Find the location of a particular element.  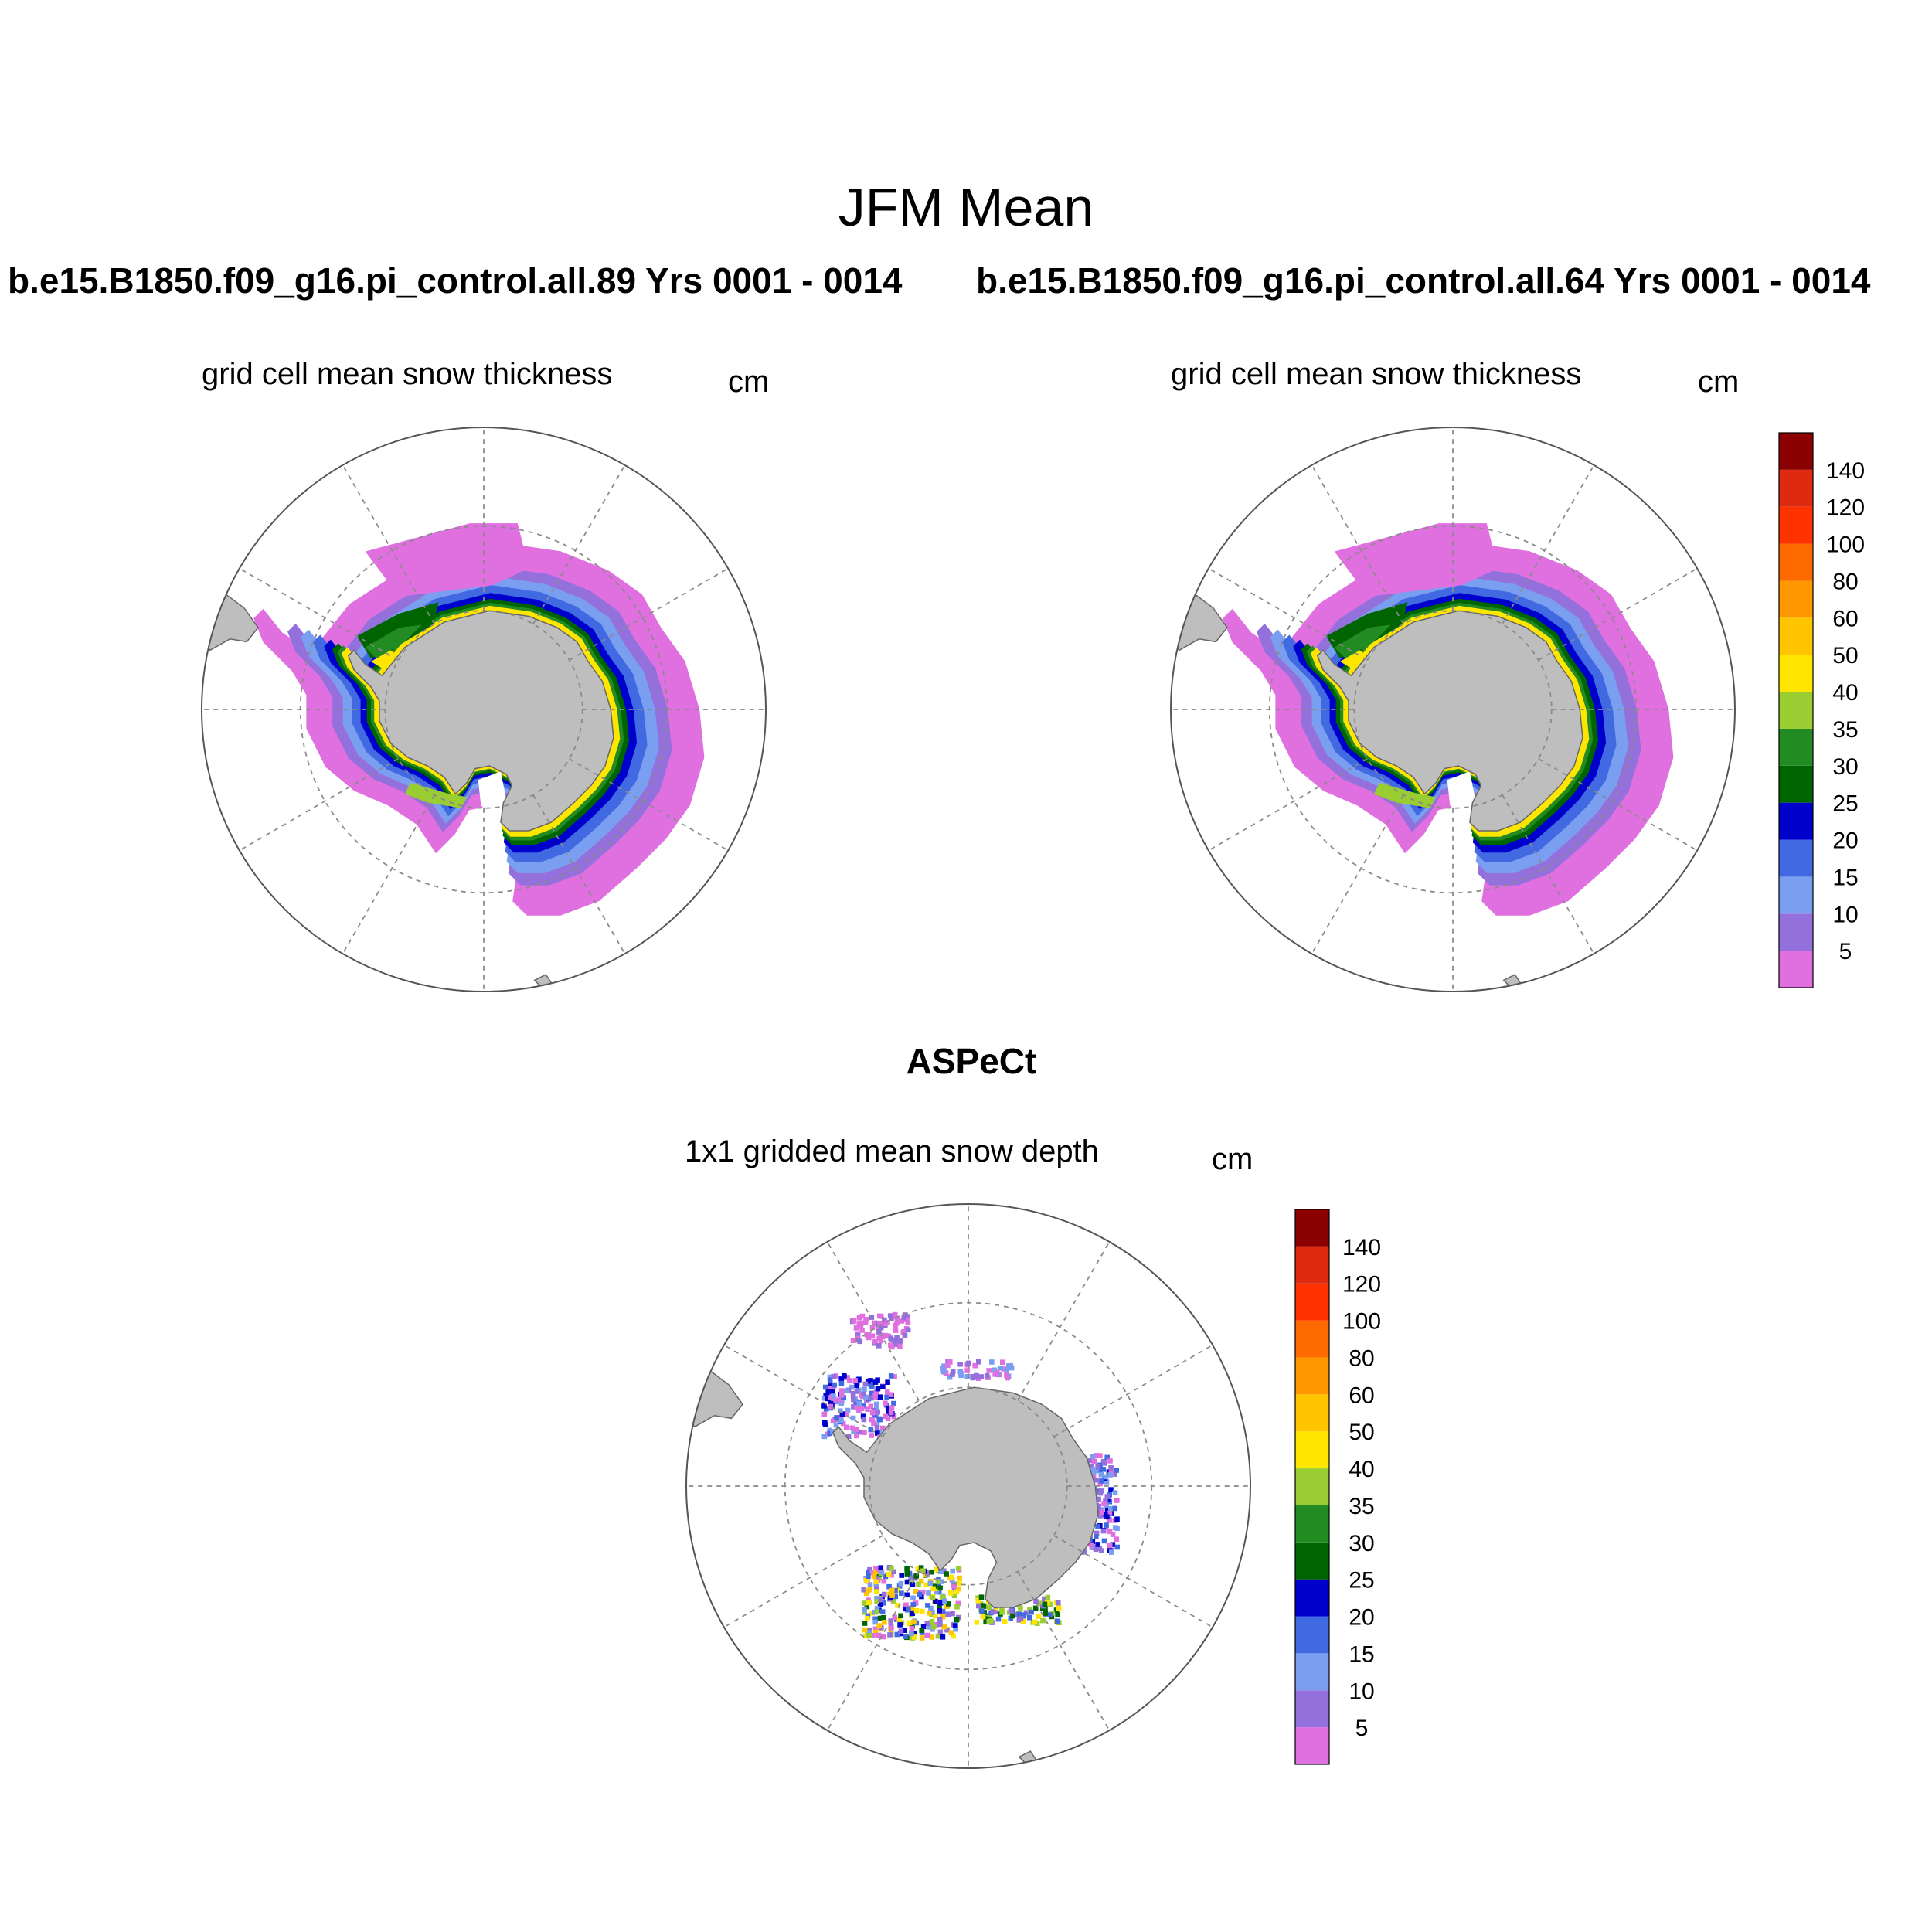

right-map is located at coordinates (1453, 709).